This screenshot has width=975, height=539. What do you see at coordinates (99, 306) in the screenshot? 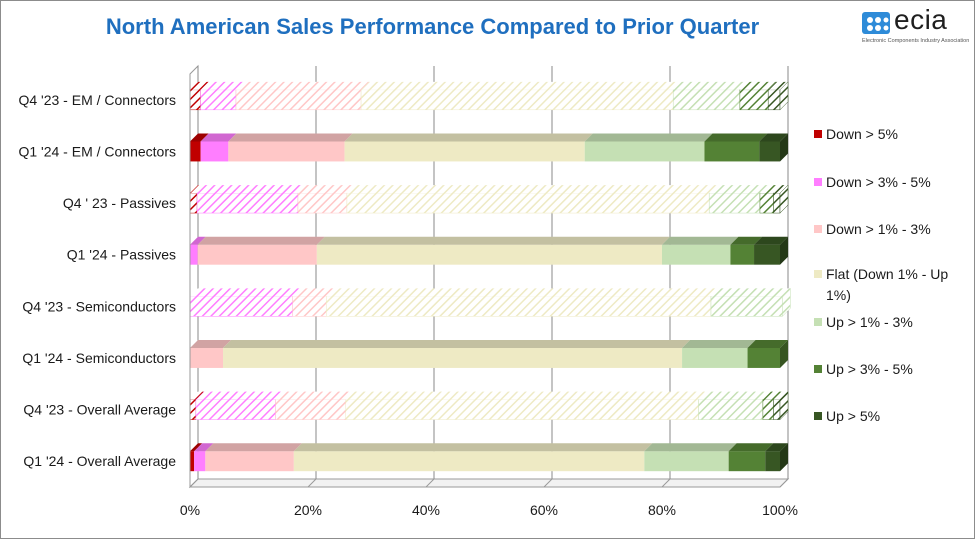
I see `y-category-label: Q4 '23 - Semiconductors` at bounding box center [99, 306].